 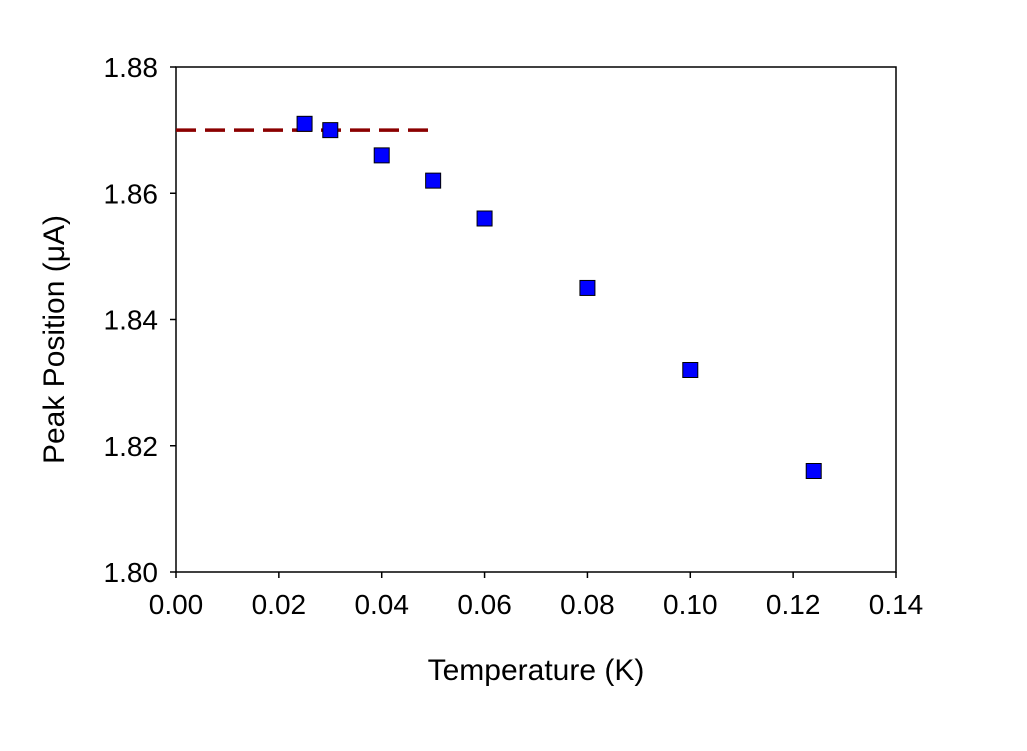 What do you see at coordinates (131, 572) in the screenshot?
I see `y-tick-label: 1.80` at bounding box center [131, 572].